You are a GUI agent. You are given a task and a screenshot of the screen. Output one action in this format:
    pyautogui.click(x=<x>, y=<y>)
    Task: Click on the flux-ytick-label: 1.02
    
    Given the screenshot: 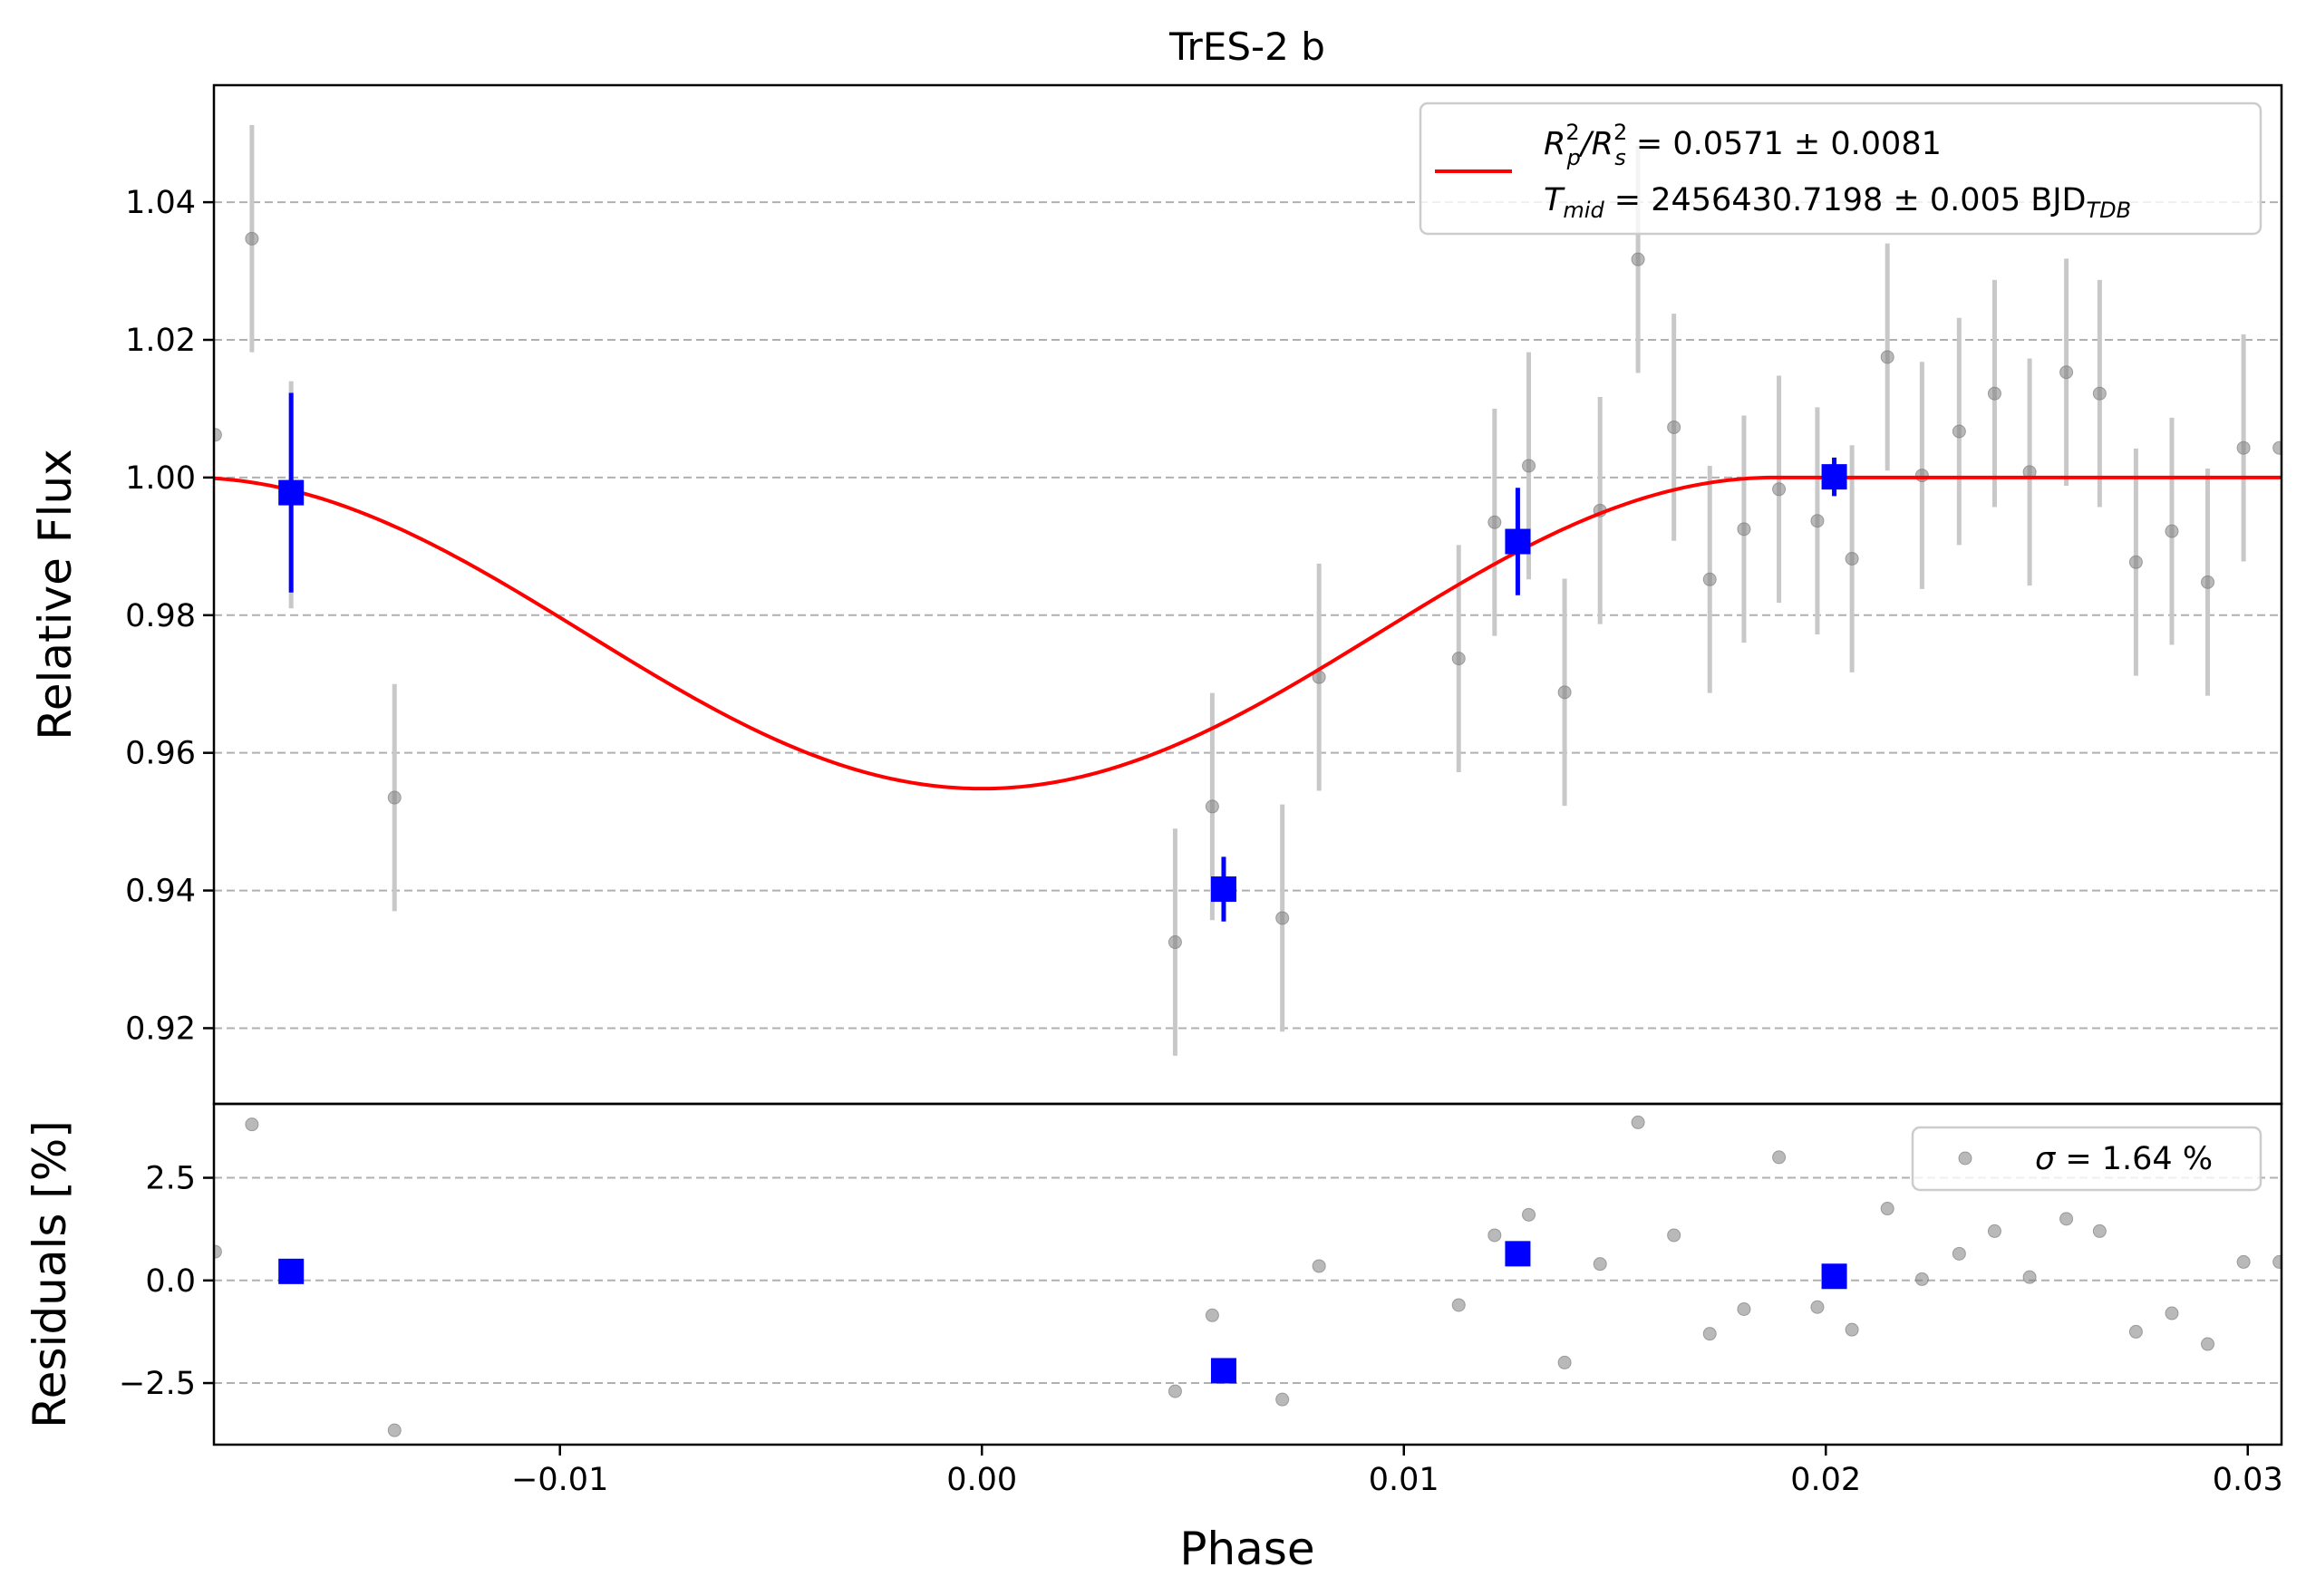 What is the action you would take?
    pyautogui.click(x=160, y=341)
    